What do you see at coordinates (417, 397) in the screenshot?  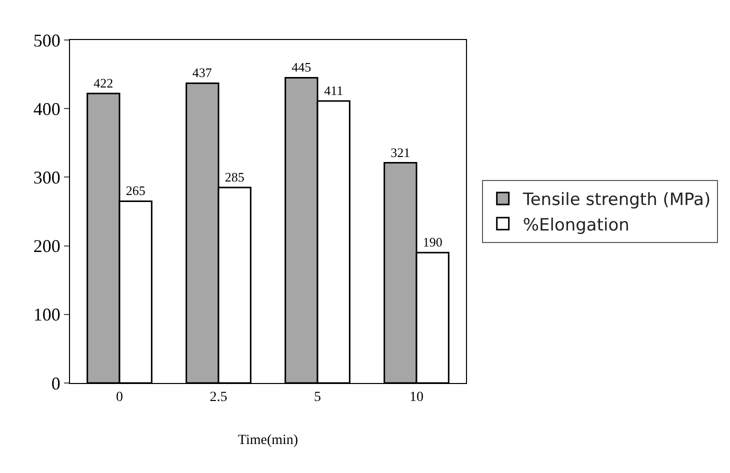 I see `x-tick-label: 10` at bounding box center [417, 397].